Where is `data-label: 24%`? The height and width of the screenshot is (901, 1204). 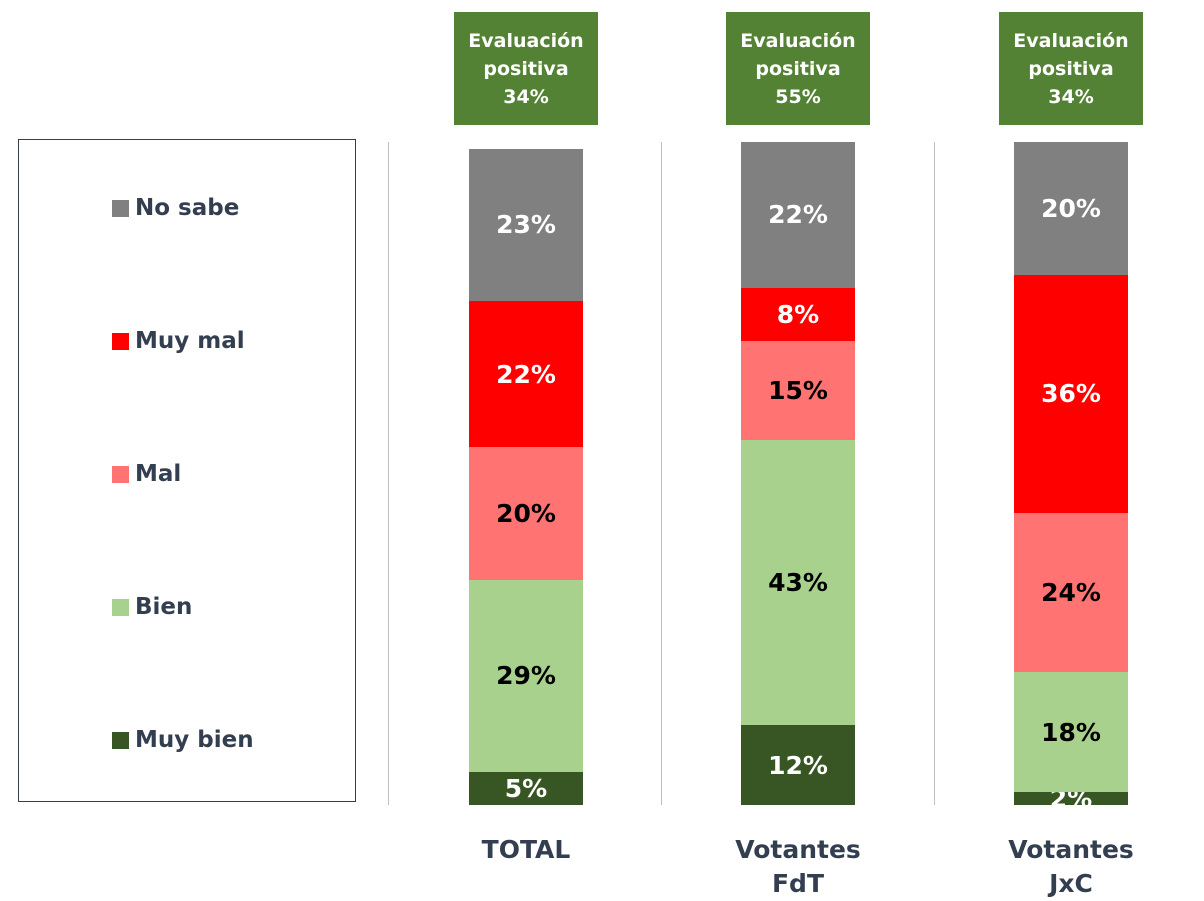 data-label: 24% is located at coordinates (1071, 593).